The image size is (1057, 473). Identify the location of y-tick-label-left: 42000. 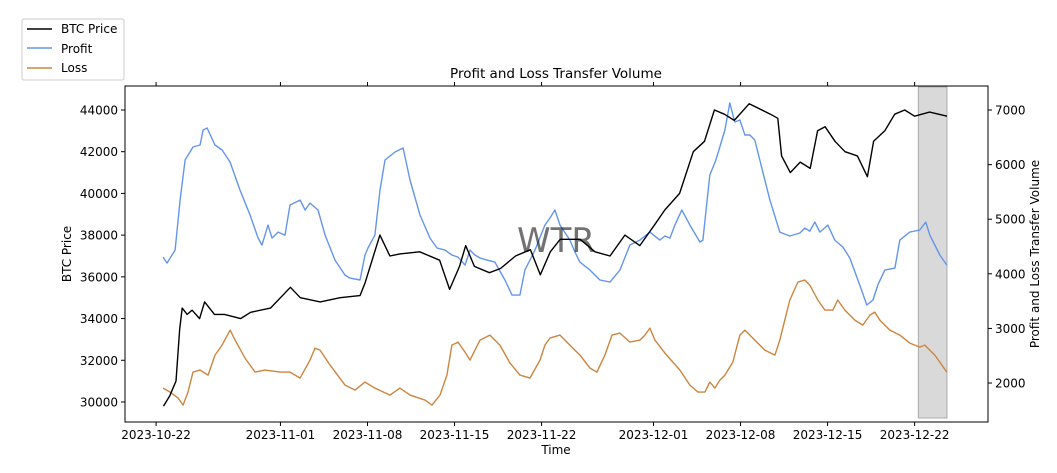
(99, 152).